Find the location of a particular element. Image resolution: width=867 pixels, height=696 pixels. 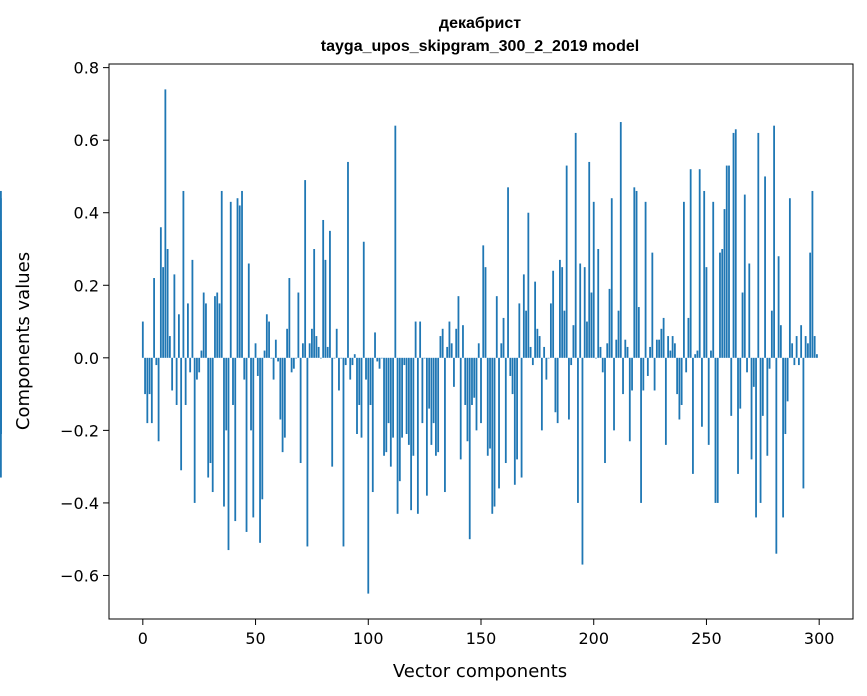

y-axis-ticks: −0.6 −0.4 −0.2 0.0 0.2 0.4 0.6 0.8 is located at coordinates (84, 322).